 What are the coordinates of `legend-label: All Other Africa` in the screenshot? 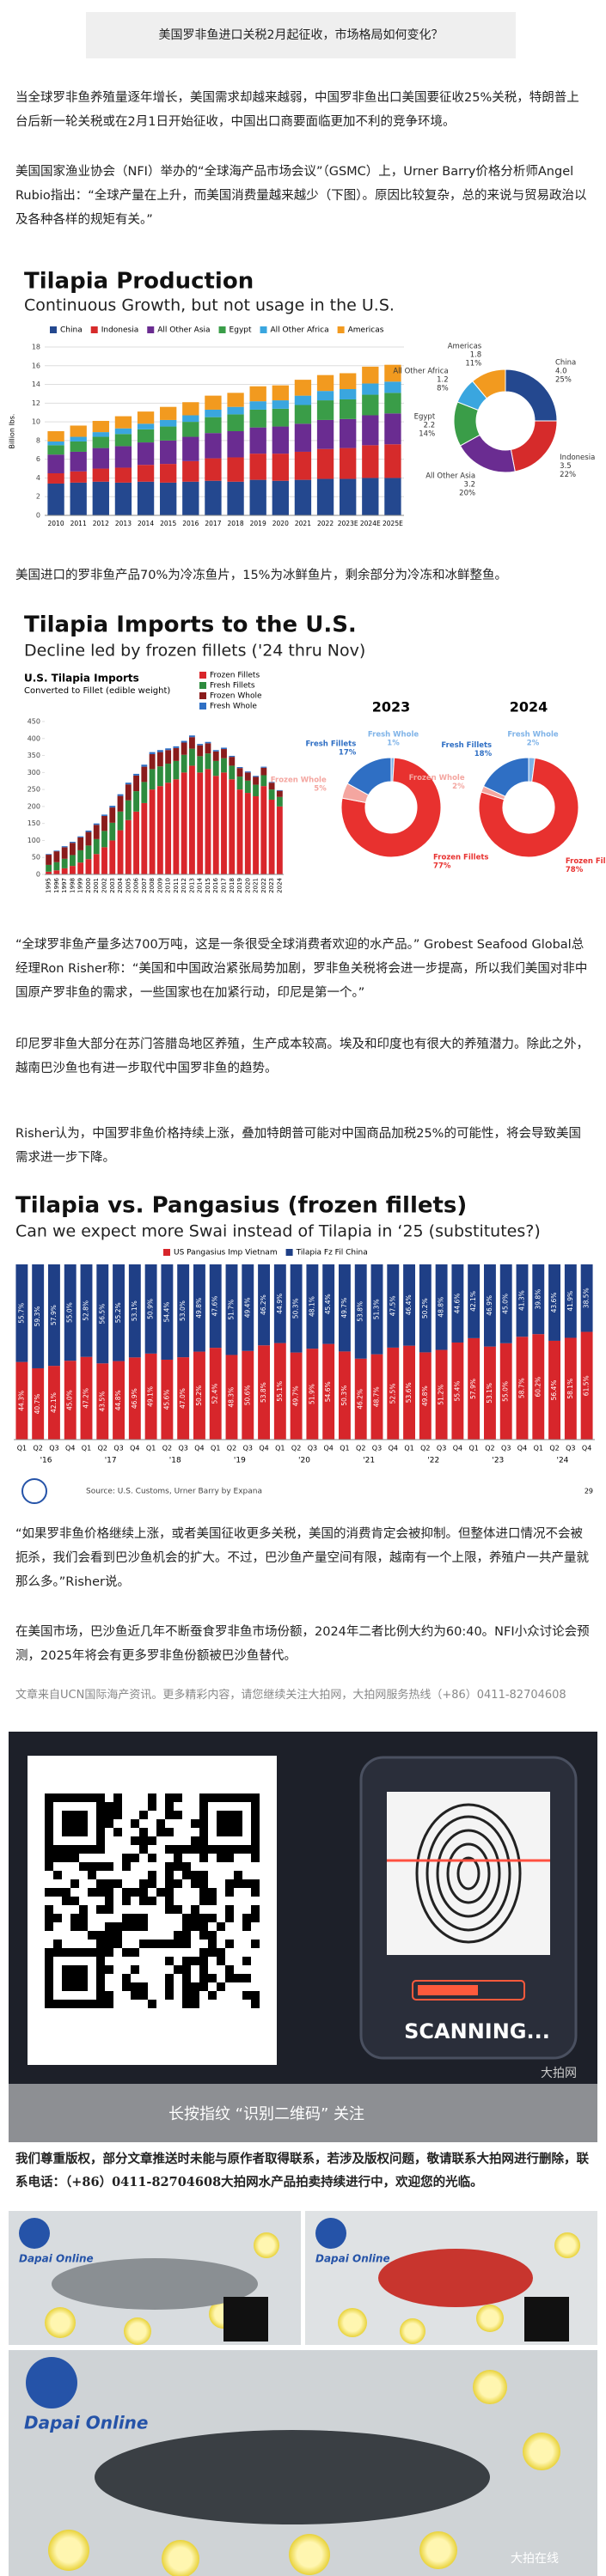 It's located at (300, 330).